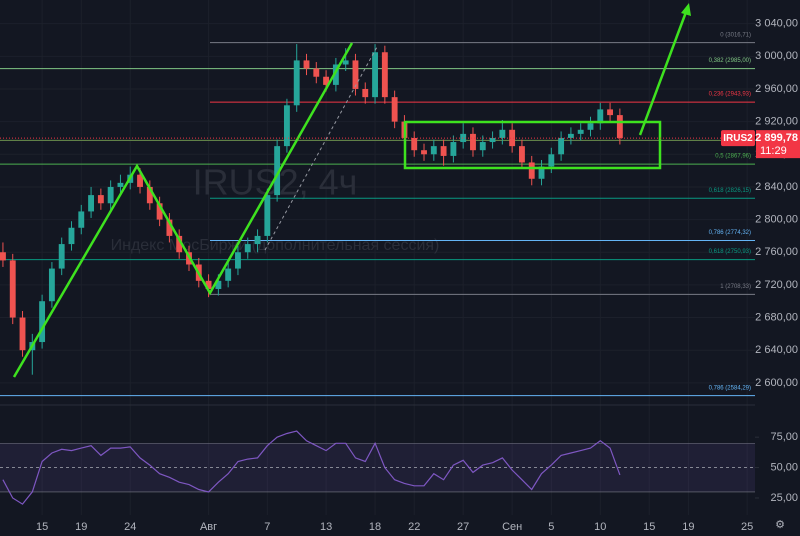 Image resolution: width=800 pixels, height=536 pixels. What do you see at coordinates (326, 527) in the screenshot?
I see `x-tick-label: 13` at bounding box center [326, 527].